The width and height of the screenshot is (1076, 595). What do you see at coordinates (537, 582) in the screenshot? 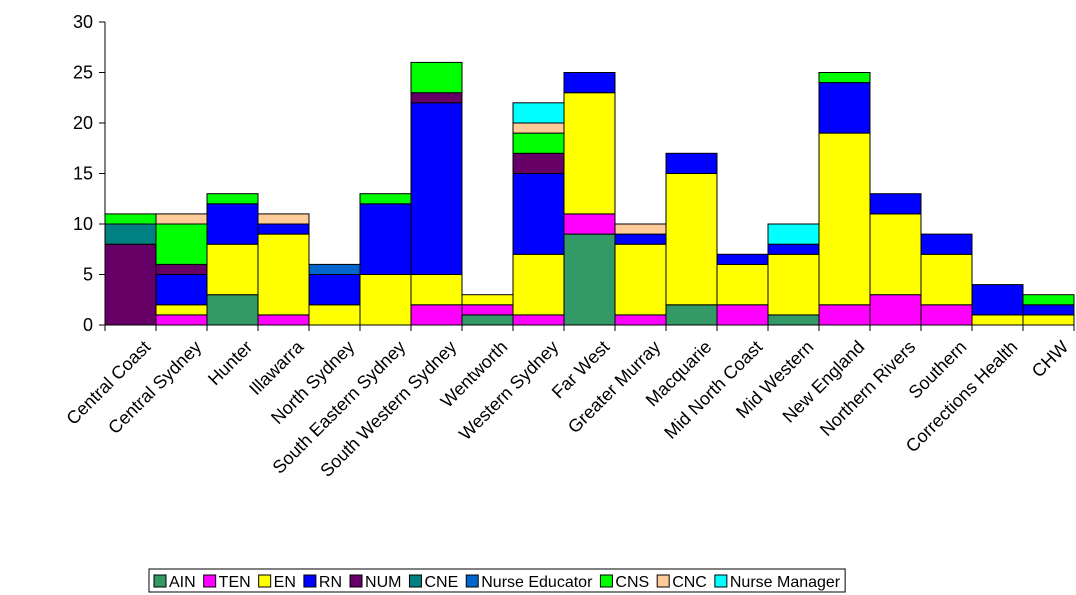
I see `legend-entry-label: Nurse Educator` at bounding box center [537, 582].